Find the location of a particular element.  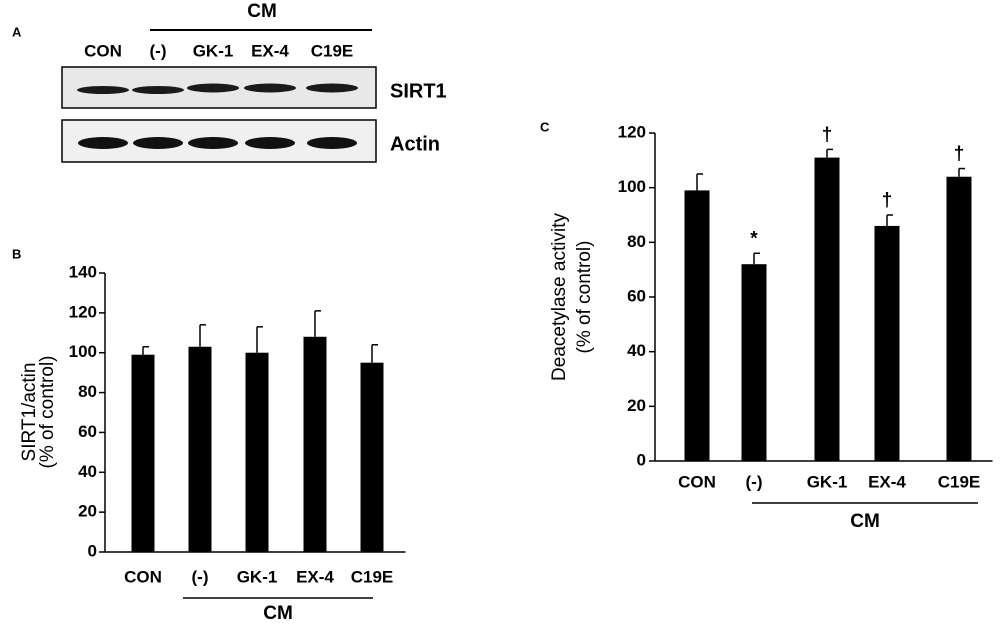

annotation: * is located at coordinates (754, 238).